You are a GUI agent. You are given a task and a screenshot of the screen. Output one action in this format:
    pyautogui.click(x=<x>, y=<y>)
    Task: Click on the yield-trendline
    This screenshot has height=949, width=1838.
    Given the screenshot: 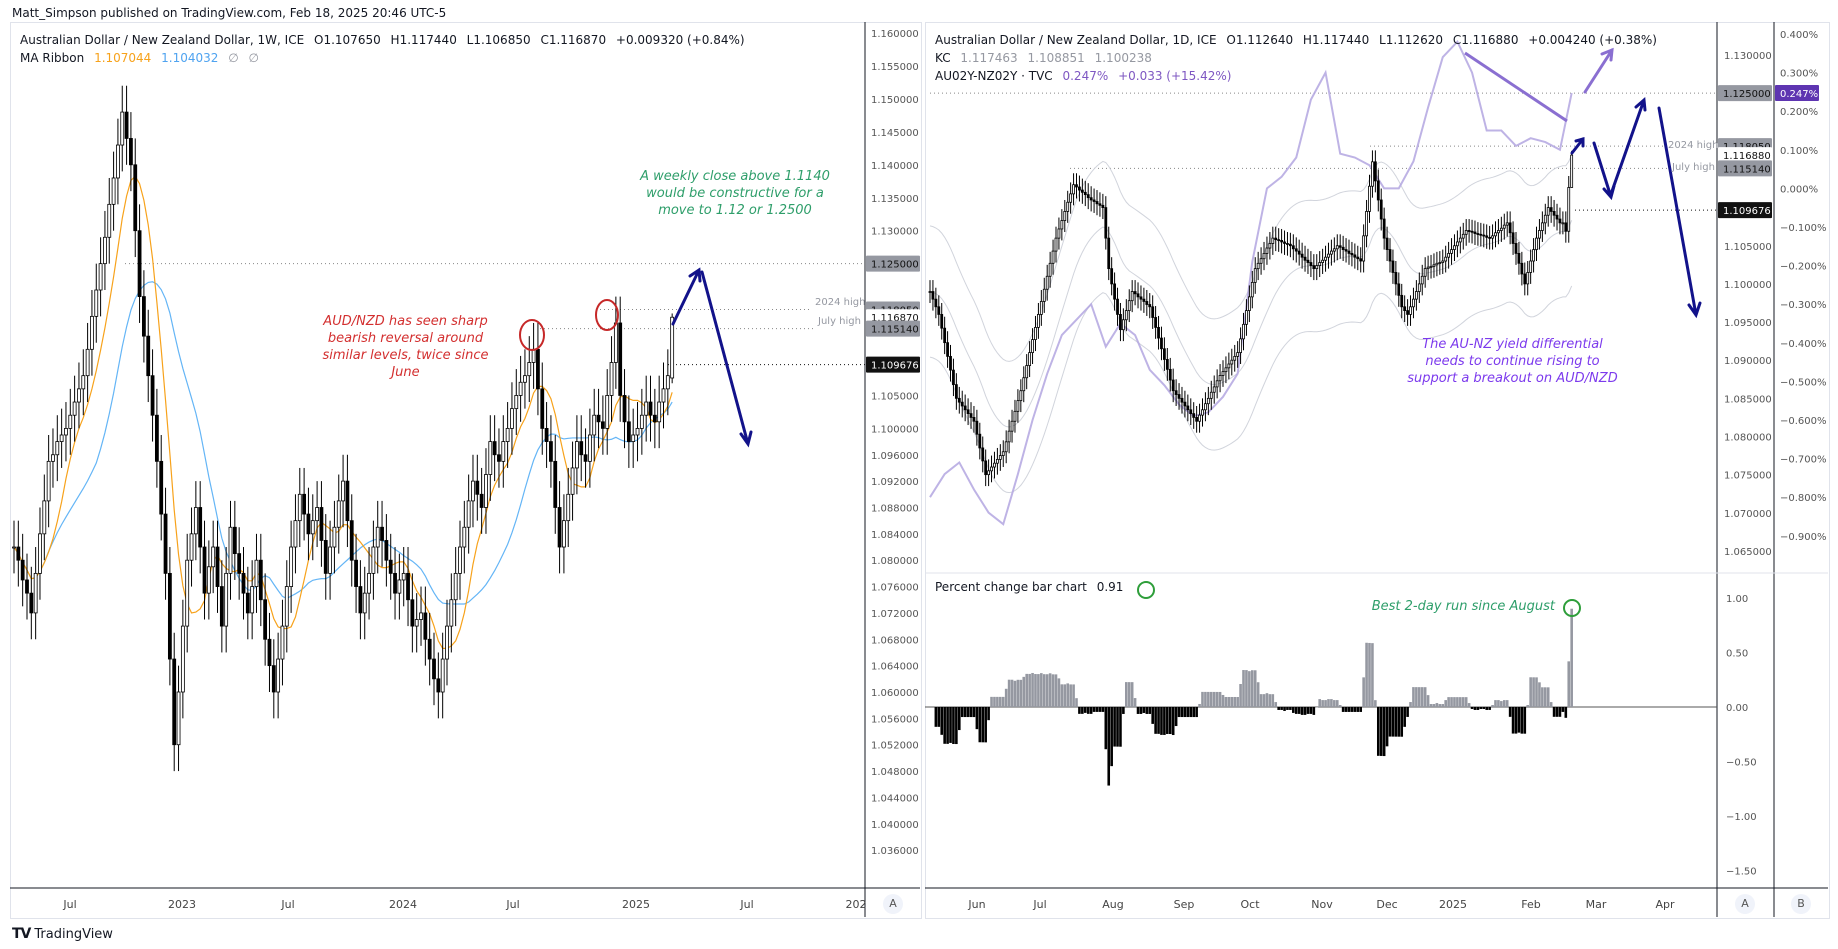 What is the action you would take?
    pyautogui.click(x=1516, y=87)
    